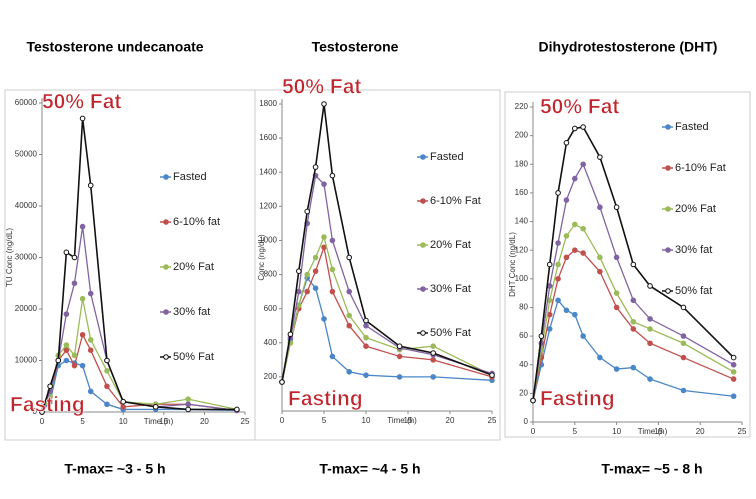  Describe the element at coordinates (196, 222) in the screenshot. I see `legend-label: 6-10% fat` at that location.